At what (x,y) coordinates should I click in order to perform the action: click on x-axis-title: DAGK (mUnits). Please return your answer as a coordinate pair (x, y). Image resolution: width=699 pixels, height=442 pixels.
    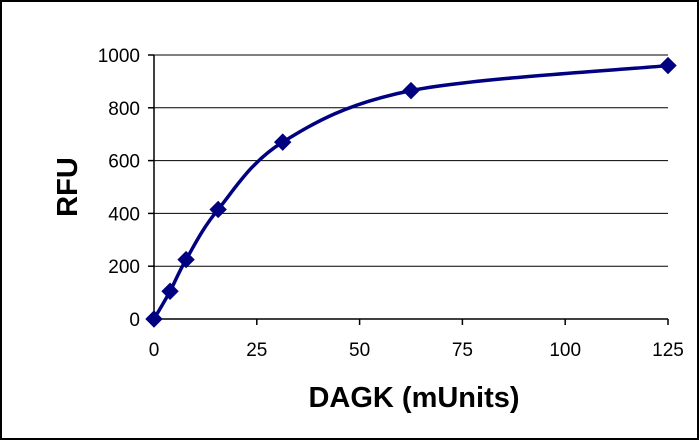
    Looking at the image, I should click on (413, 398).